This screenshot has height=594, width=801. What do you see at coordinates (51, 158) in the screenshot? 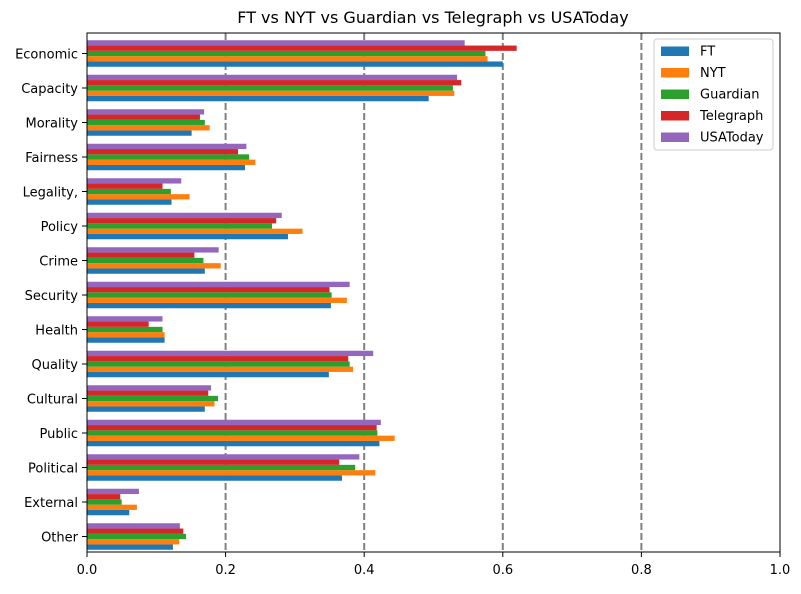
I see `y-tick-label: Fairness` at bounding box center [51, 158].